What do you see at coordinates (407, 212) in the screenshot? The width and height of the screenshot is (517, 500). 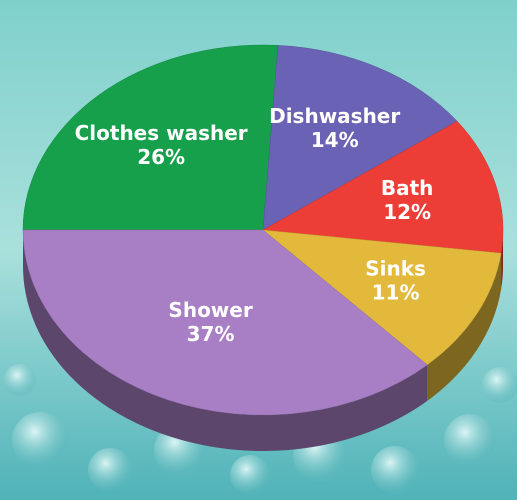 I see `slice-value-label: 12%` at bounding box center [407, 212].